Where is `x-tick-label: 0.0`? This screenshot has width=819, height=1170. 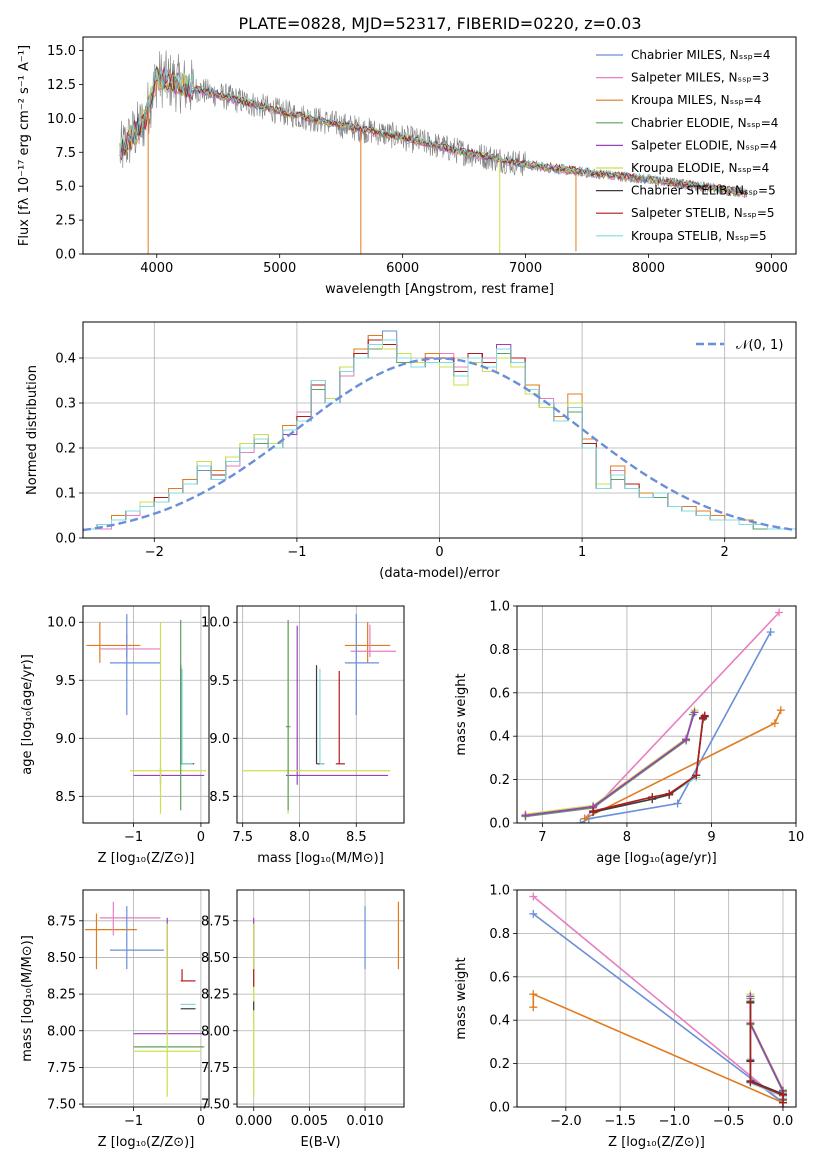
x-tick-label: 0.0 is located at coordinates (783, 1121).